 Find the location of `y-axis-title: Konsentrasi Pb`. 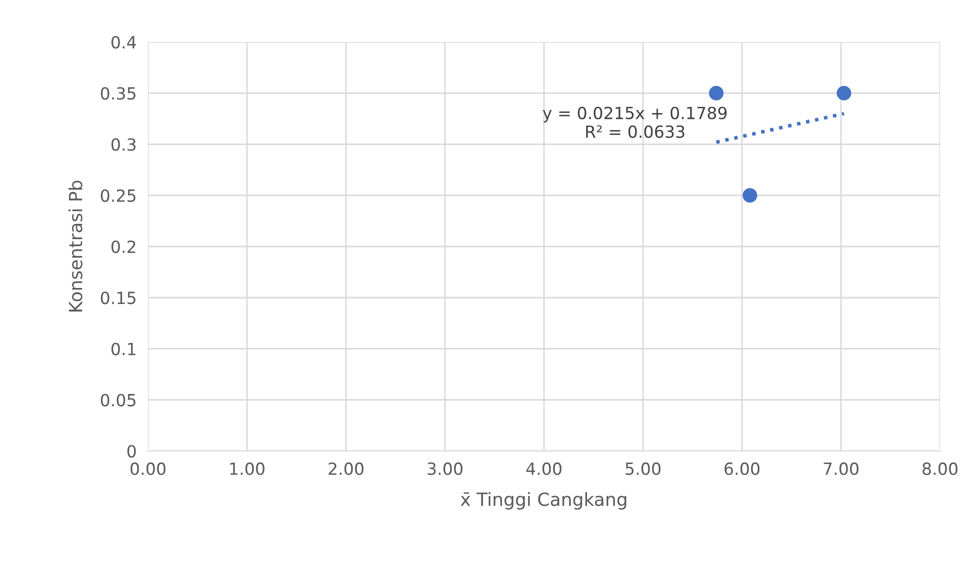

y-axis-title: Konsentrasi Pb is located at coordinates (75, 246).